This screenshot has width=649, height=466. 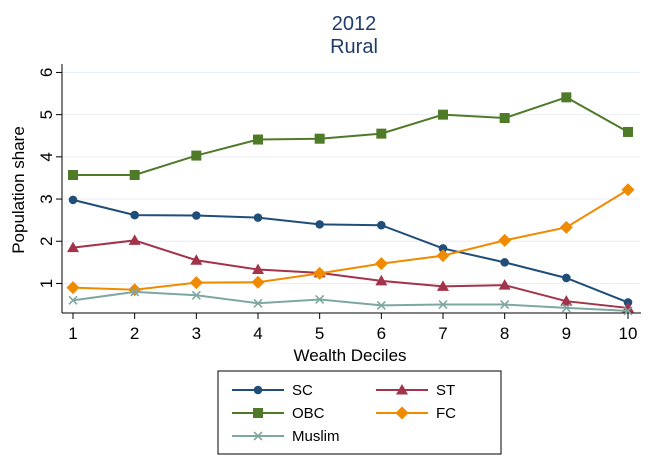 What do you see at coordinates (18, 190) in the screenshot?
I see `y-axis-title: Population share` at bounding box center [18, 190].